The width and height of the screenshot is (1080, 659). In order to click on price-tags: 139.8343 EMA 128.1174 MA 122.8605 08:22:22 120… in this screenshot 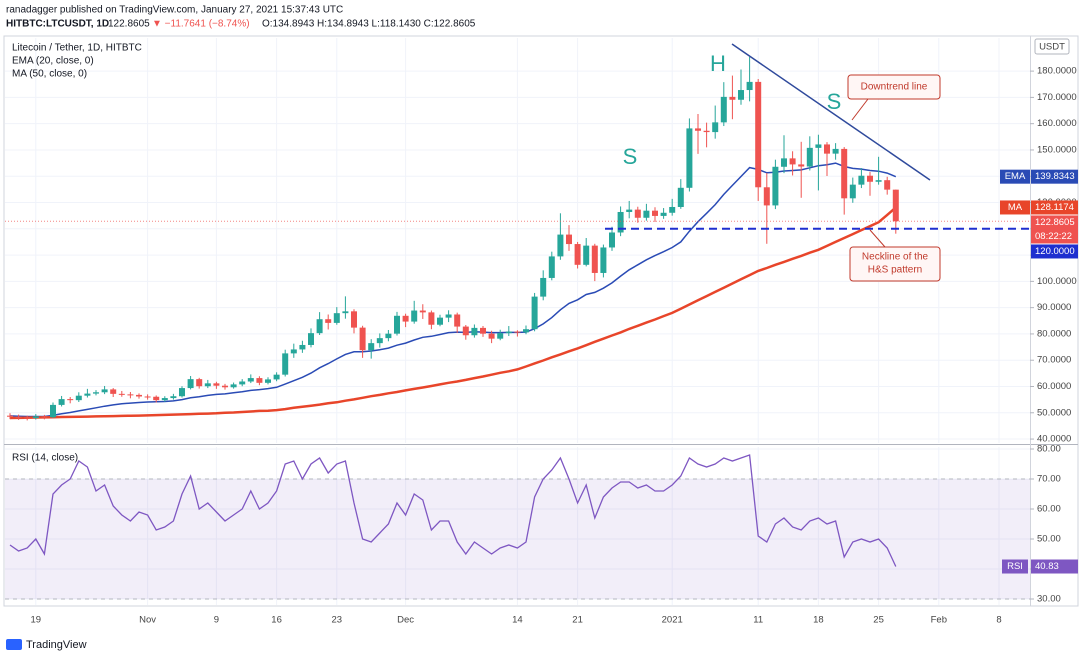, I will do `click(1039, 371)`.